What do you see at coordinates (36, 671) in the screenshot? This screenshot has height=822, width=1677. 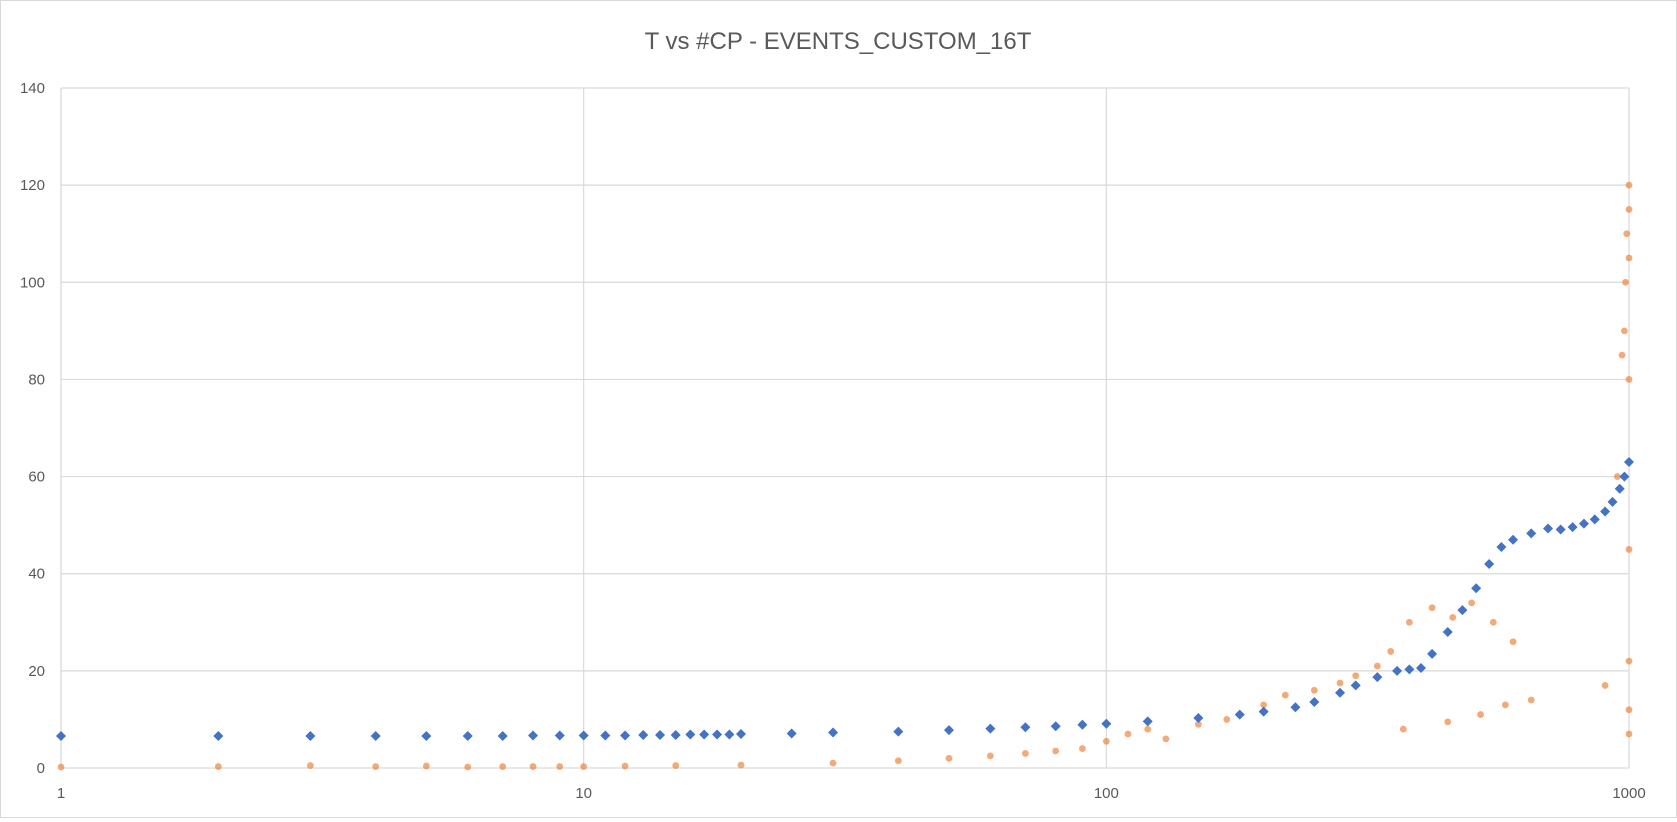 I see `y-tick-label: 20` at bounding box center [36, 671].